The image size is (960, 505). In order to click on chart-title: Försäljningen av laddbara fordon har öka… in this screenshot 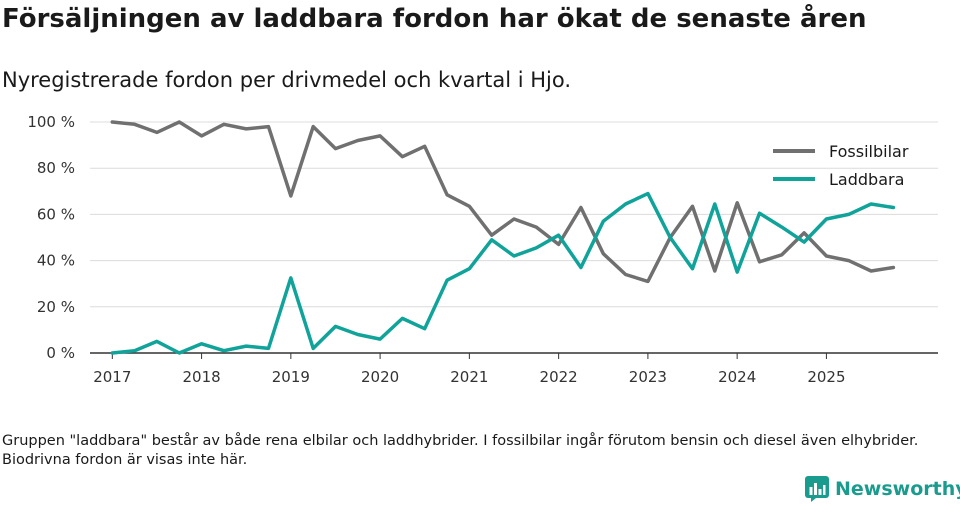, I will do `click(434, 19)`.